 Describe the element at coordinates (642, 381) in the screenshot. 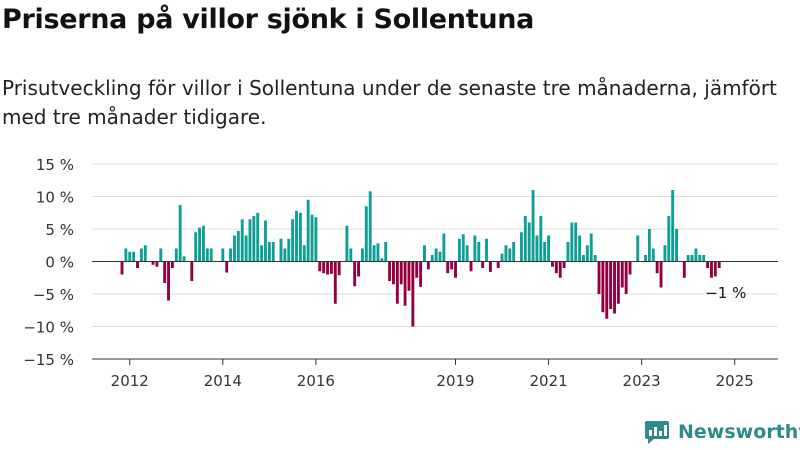

I see `x-tick-label: 2023` at that location.